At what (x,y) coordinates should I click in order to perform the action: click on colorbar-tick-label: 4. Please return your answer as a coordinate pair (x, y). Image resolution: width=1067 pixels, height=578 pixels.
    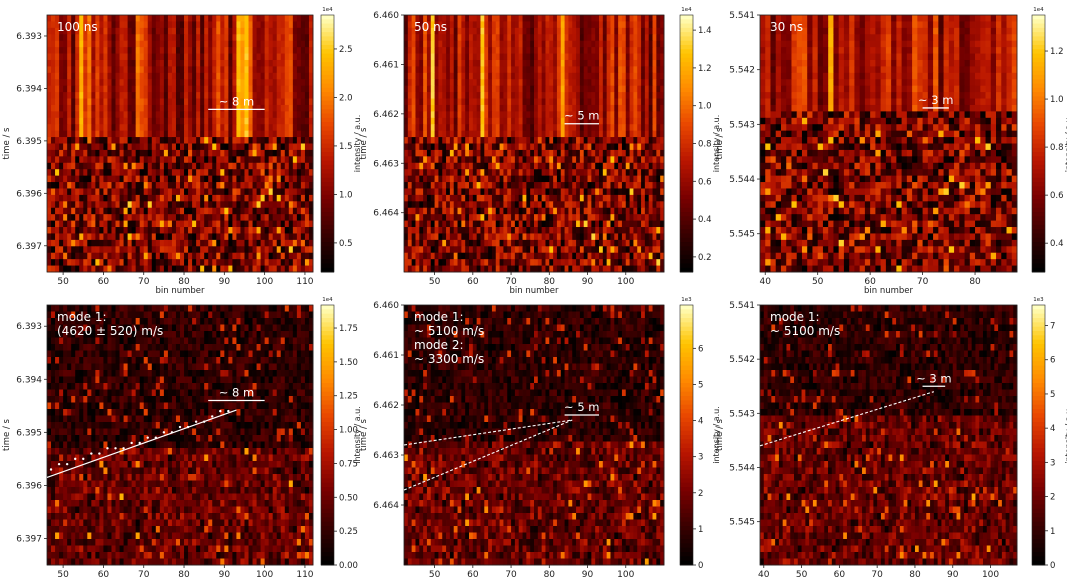
    Looking at the image, I should click on (1052, 429).